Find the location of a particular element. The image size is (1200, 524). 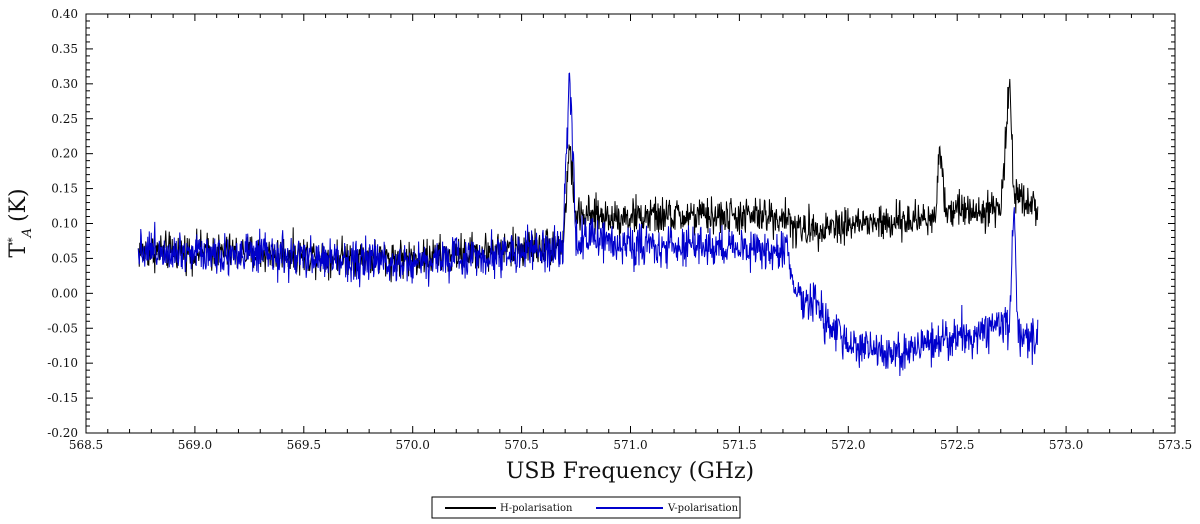

svg-text:T*A(K): T*A (K) is located at coordinates (20, 222).